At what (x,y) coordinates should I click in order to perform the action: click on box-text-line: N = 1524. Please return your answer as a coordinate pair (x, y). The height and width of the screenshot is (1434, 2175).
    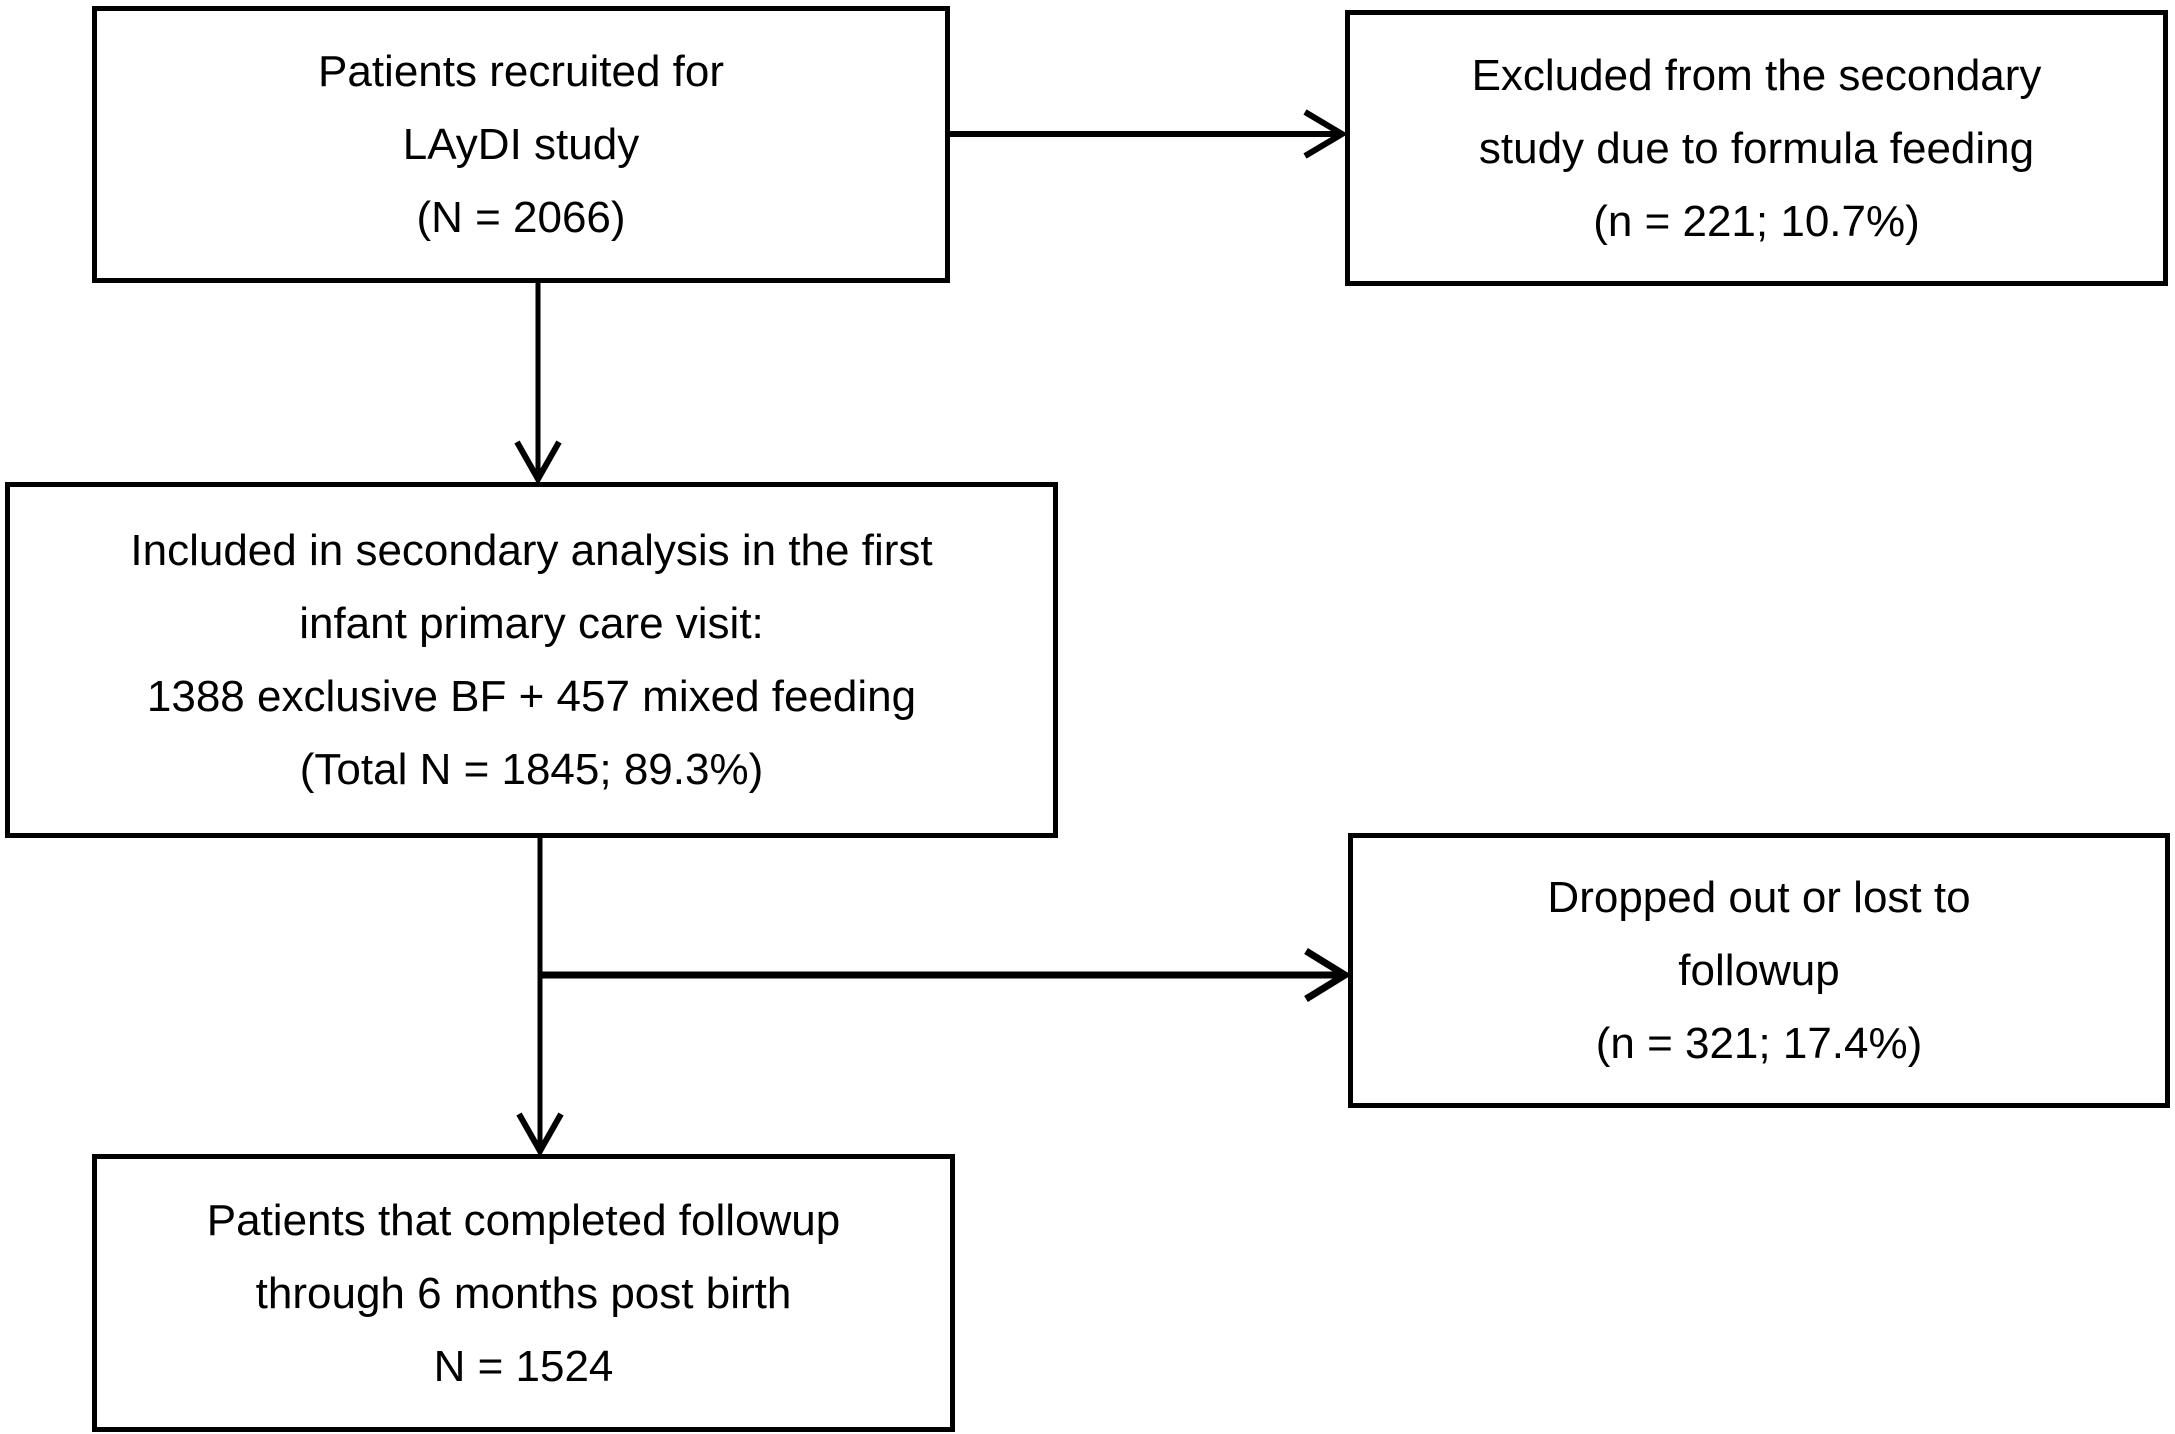
    Looking at the image, I should click on (523, 1366).